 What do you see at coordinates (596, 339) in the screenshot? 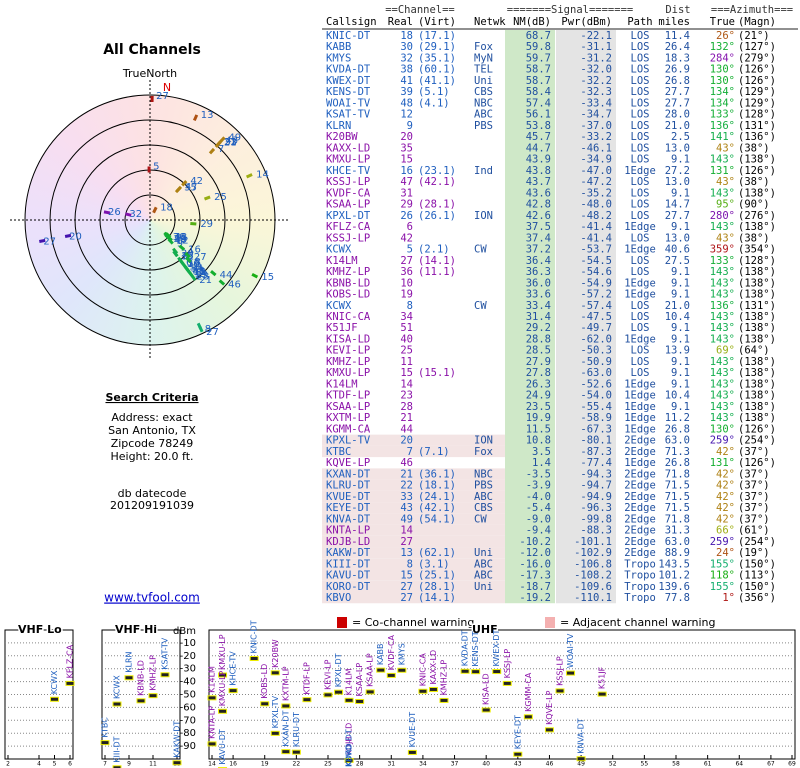
I see `cell: -62.0` at bounding box center [596, 339].